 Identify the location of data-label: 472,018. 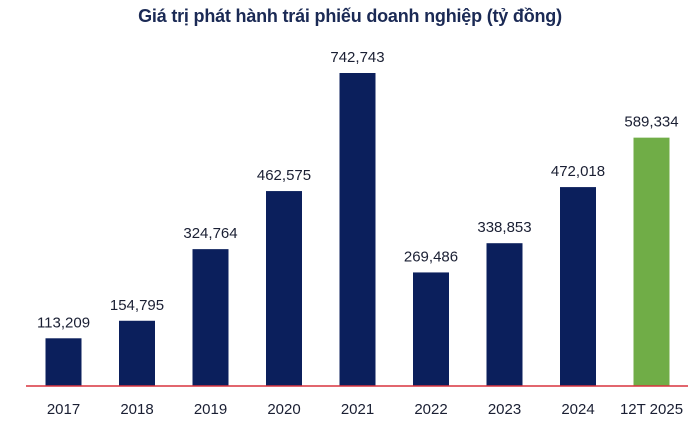
(578, 171).